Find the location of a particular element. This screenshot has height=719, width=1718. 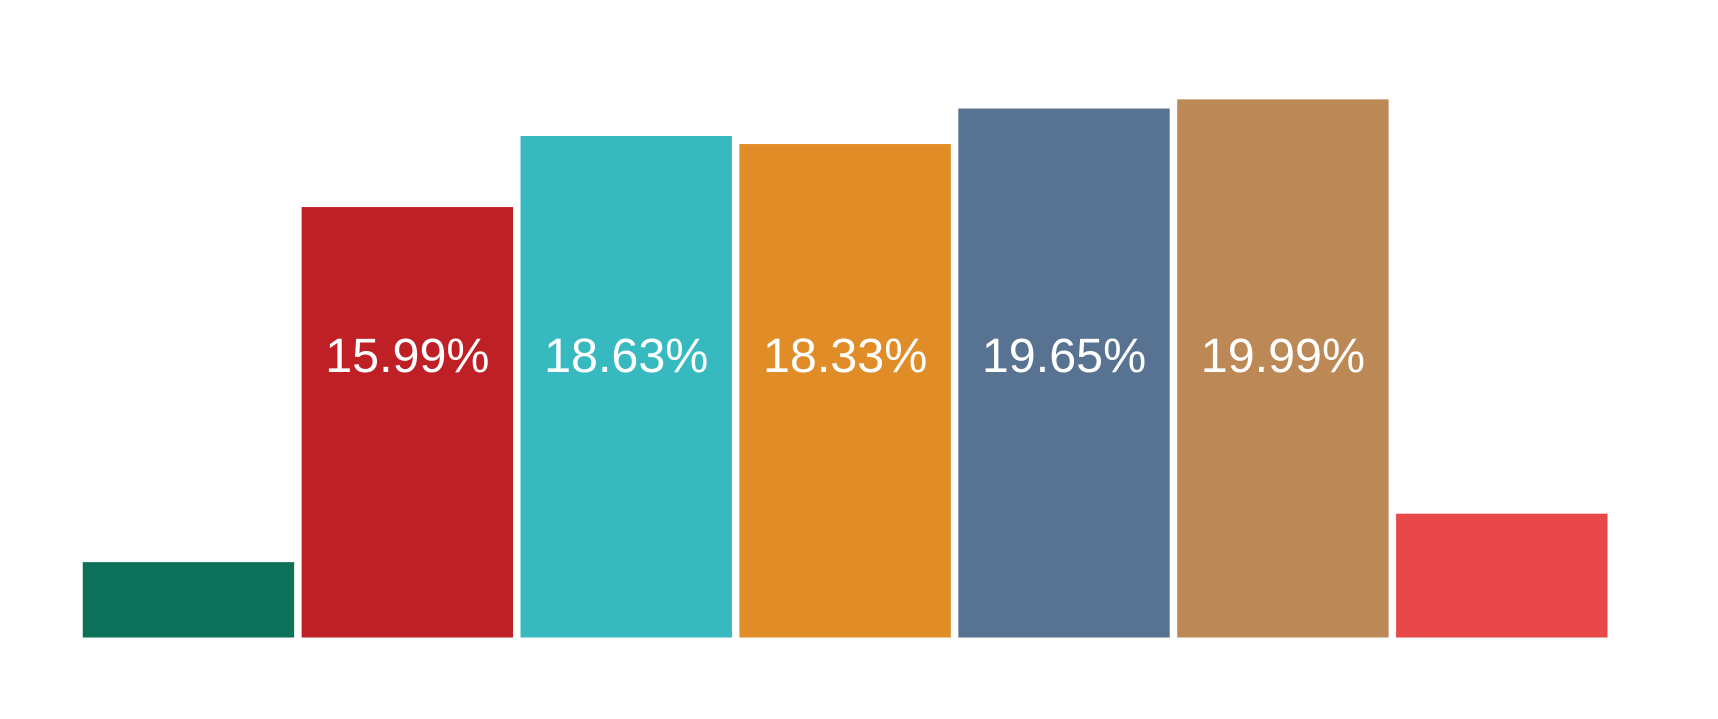

data-label-2: 15.99% is located at coordinates (407, 356).